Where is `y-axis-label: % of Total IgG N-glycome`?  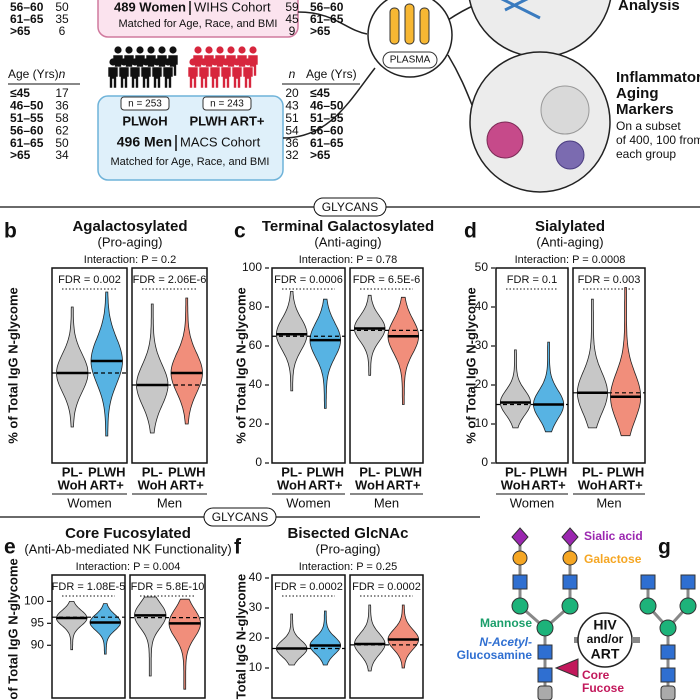
y-axis-label: % of Total IgG N-glycome is located at coordinates (12, 629).